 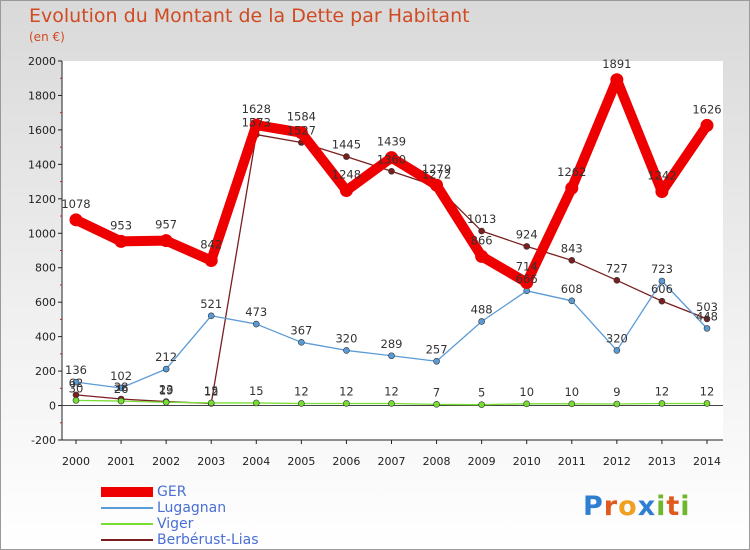 What do you see at coordinates (527, 234) in the screenshot?
I see `data-label: 924` at bounding box center [527, 234].